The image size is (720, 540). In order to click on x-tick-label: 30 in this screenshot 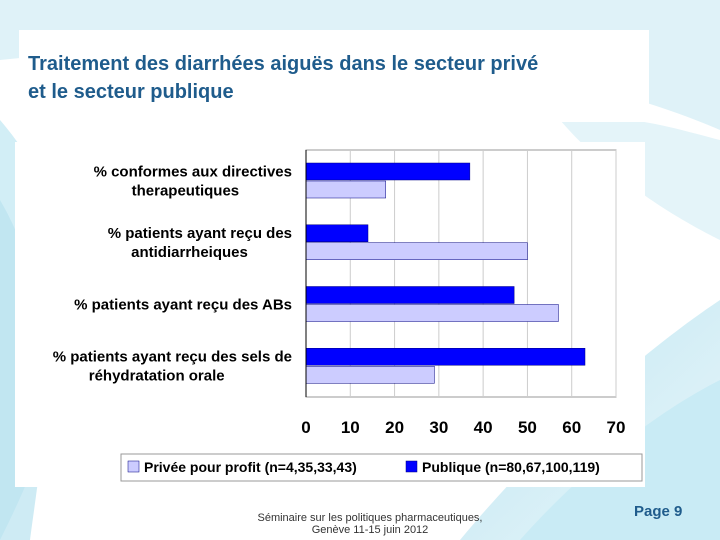, I will do `click(438, 427)`.